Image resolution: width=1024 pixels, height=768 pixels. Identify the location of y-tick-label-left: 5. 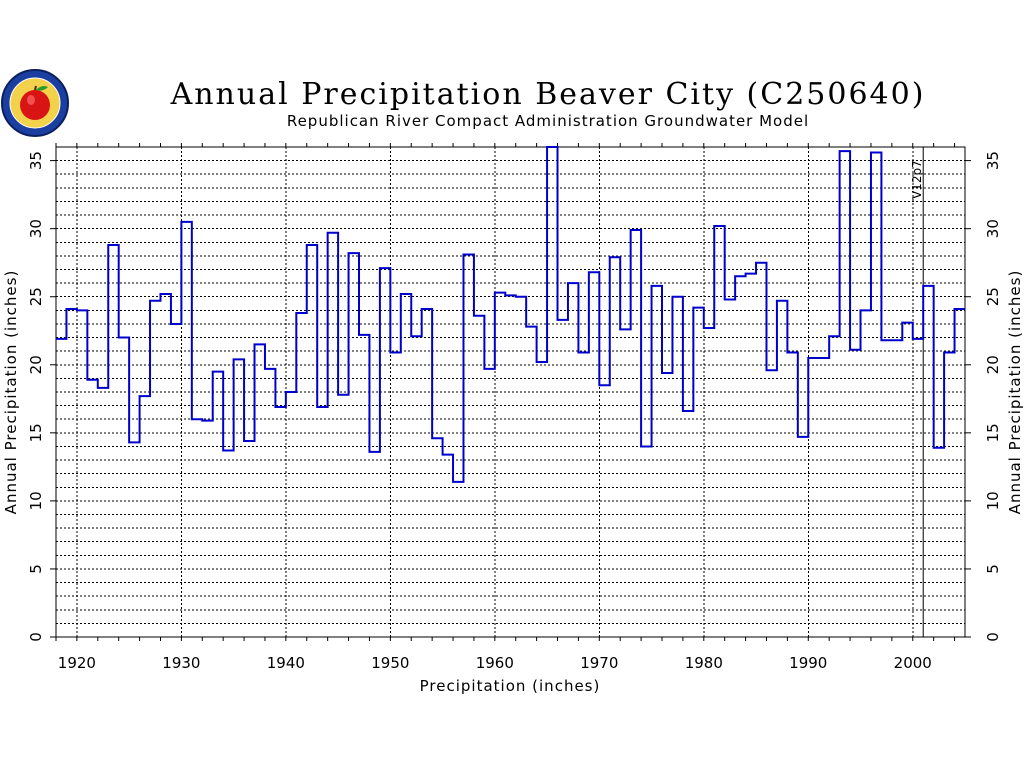
(36, 569).